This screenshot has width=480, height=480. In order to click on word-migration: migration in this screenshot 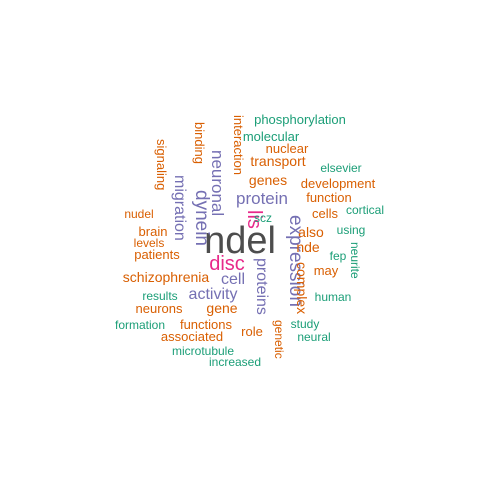, I will do `click(179, 208)`.